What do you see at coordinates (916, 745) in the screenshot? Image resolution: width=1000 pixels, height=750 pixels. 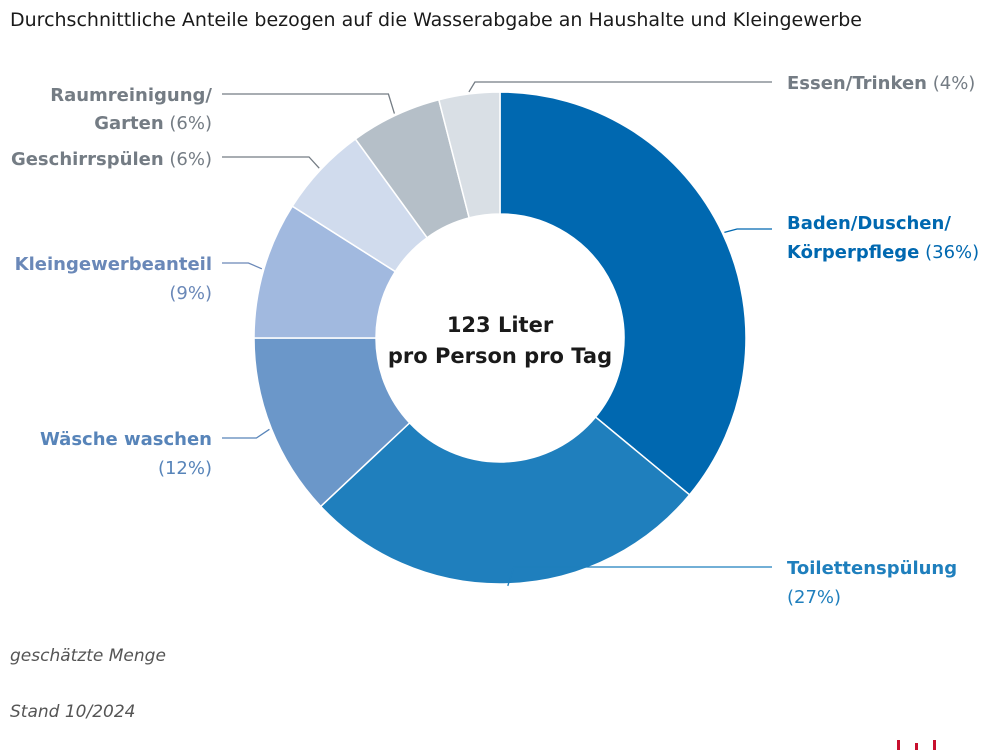 I see `brand-logo` at bounding box center [916, 745].